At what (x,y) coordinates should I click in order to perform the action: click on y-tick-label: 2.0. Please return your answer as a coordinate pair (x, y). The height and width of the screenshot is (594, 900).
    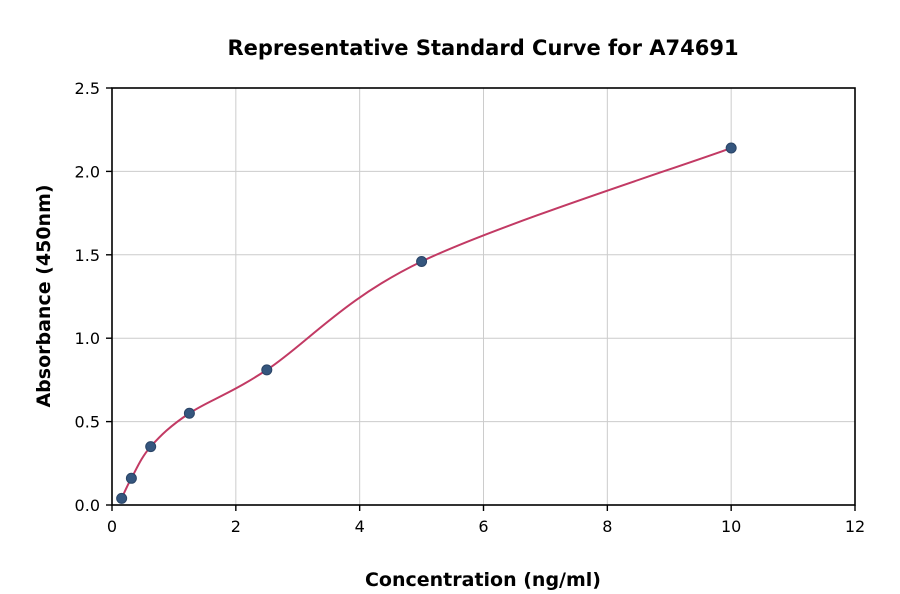
    Looking at the image, I should click on (87, 171).